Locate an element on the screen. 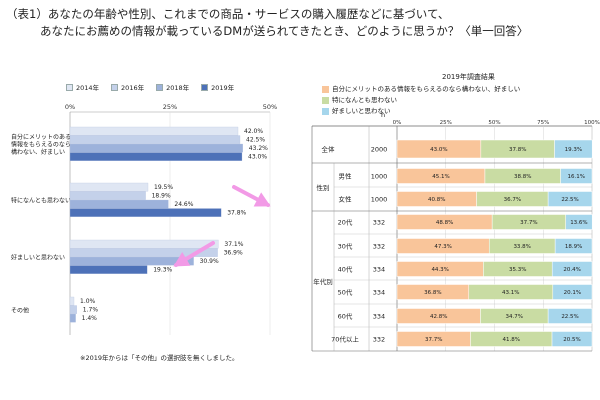 The width and height of the screenshot is (600, 400). right-bar-label: 36.7% is located at coordinates (512, 200).